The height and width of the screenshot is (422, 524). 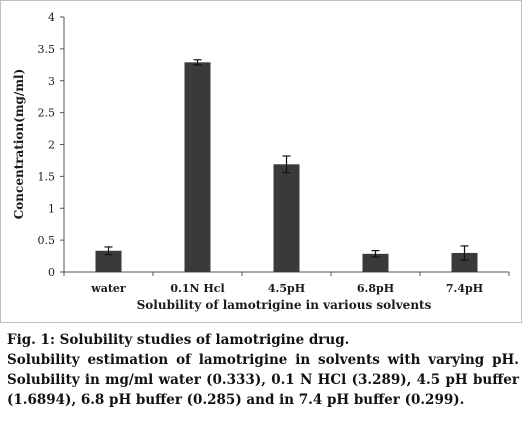 I want to click on x-axis: water 0.1N Hcl 4.5pH 6.8pH 7.4pH, so click(x=286, y=283).